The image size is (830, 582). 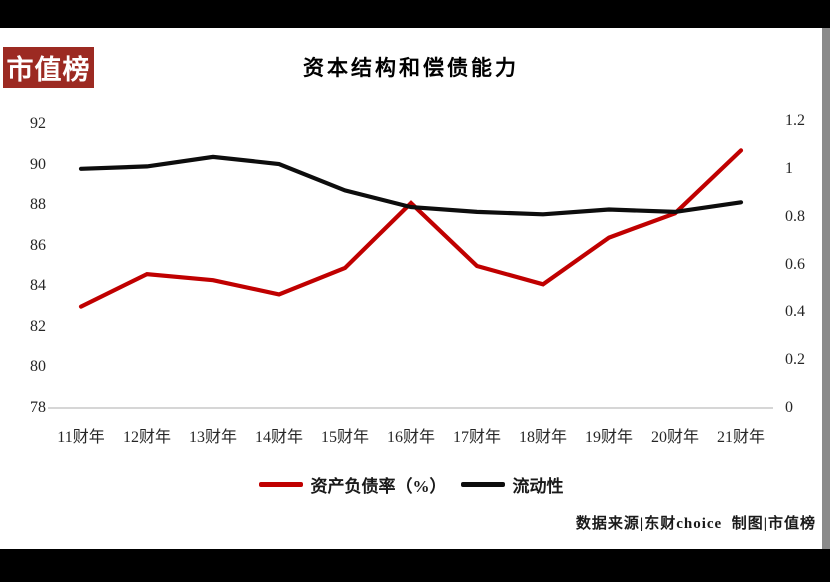 What do you see at coordinates (279, 437) in the screenshot?
I see `x-axis-tick: 14财年` at bounding box center [279, 437].